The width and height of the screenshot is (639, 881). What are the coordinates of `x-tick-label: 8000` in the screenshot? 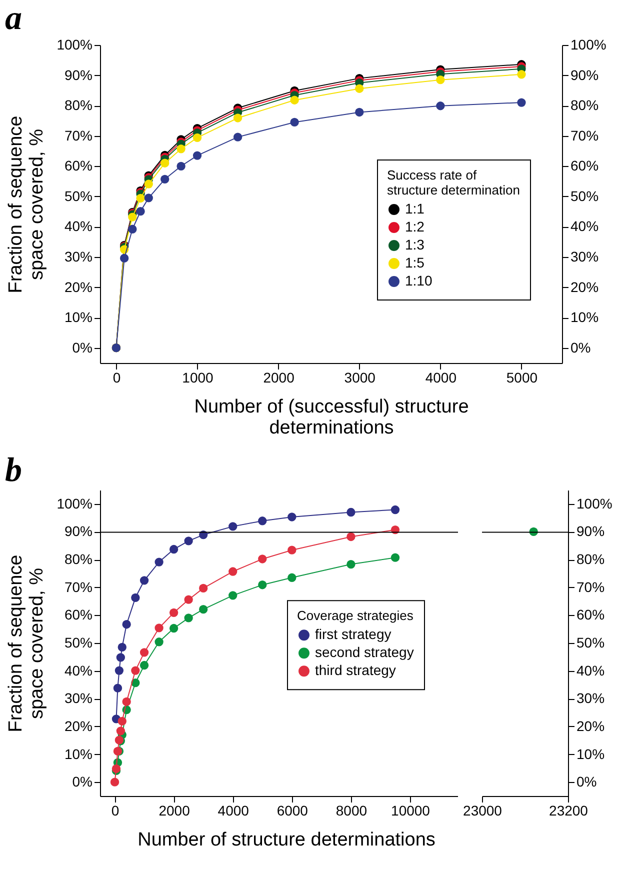 It's located at (352, 810).